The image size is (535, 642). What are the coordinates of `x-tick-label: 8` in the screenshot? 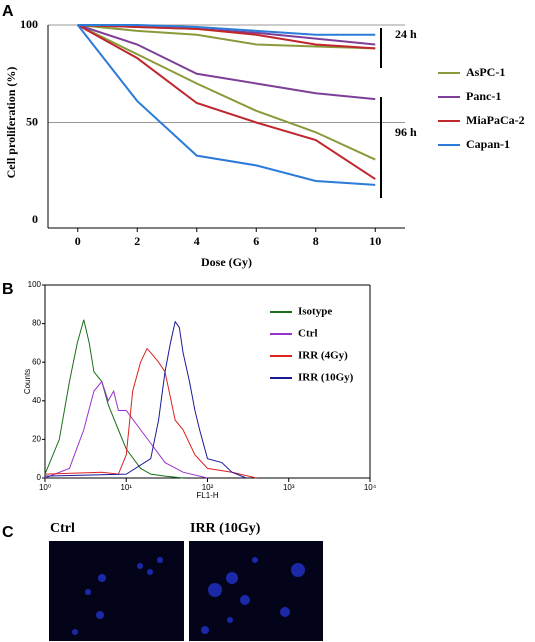 It's located at (316, 241).